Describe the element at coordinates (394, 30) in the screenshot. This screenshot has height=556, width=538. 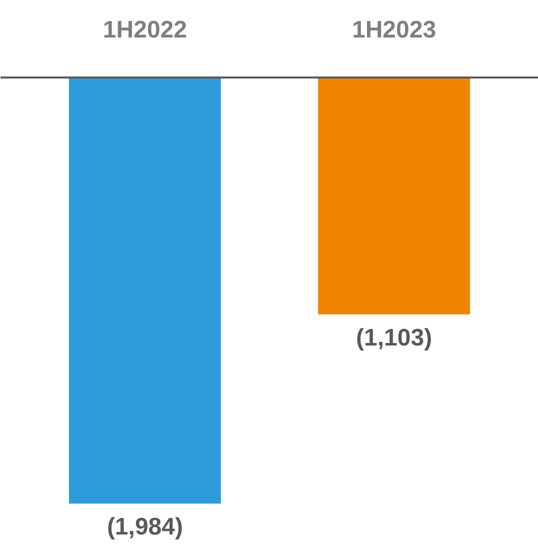
I see `x-tick-label: 1H2023` at that location.